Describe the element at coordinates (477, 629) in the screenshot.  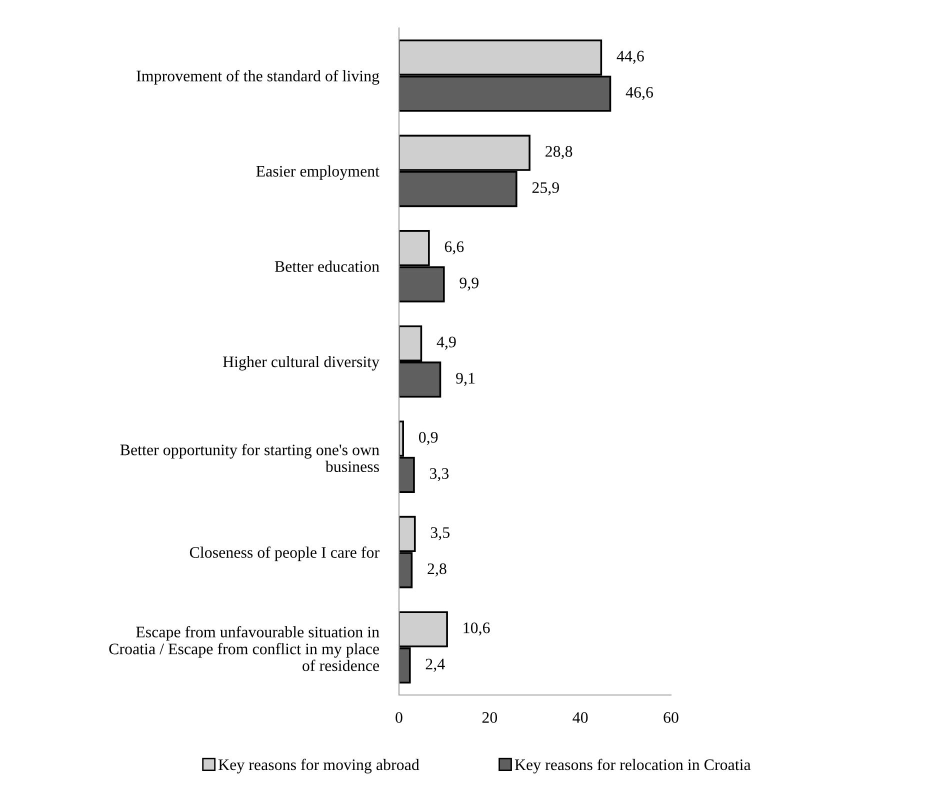
I see `data-label: 10,6` at that location.